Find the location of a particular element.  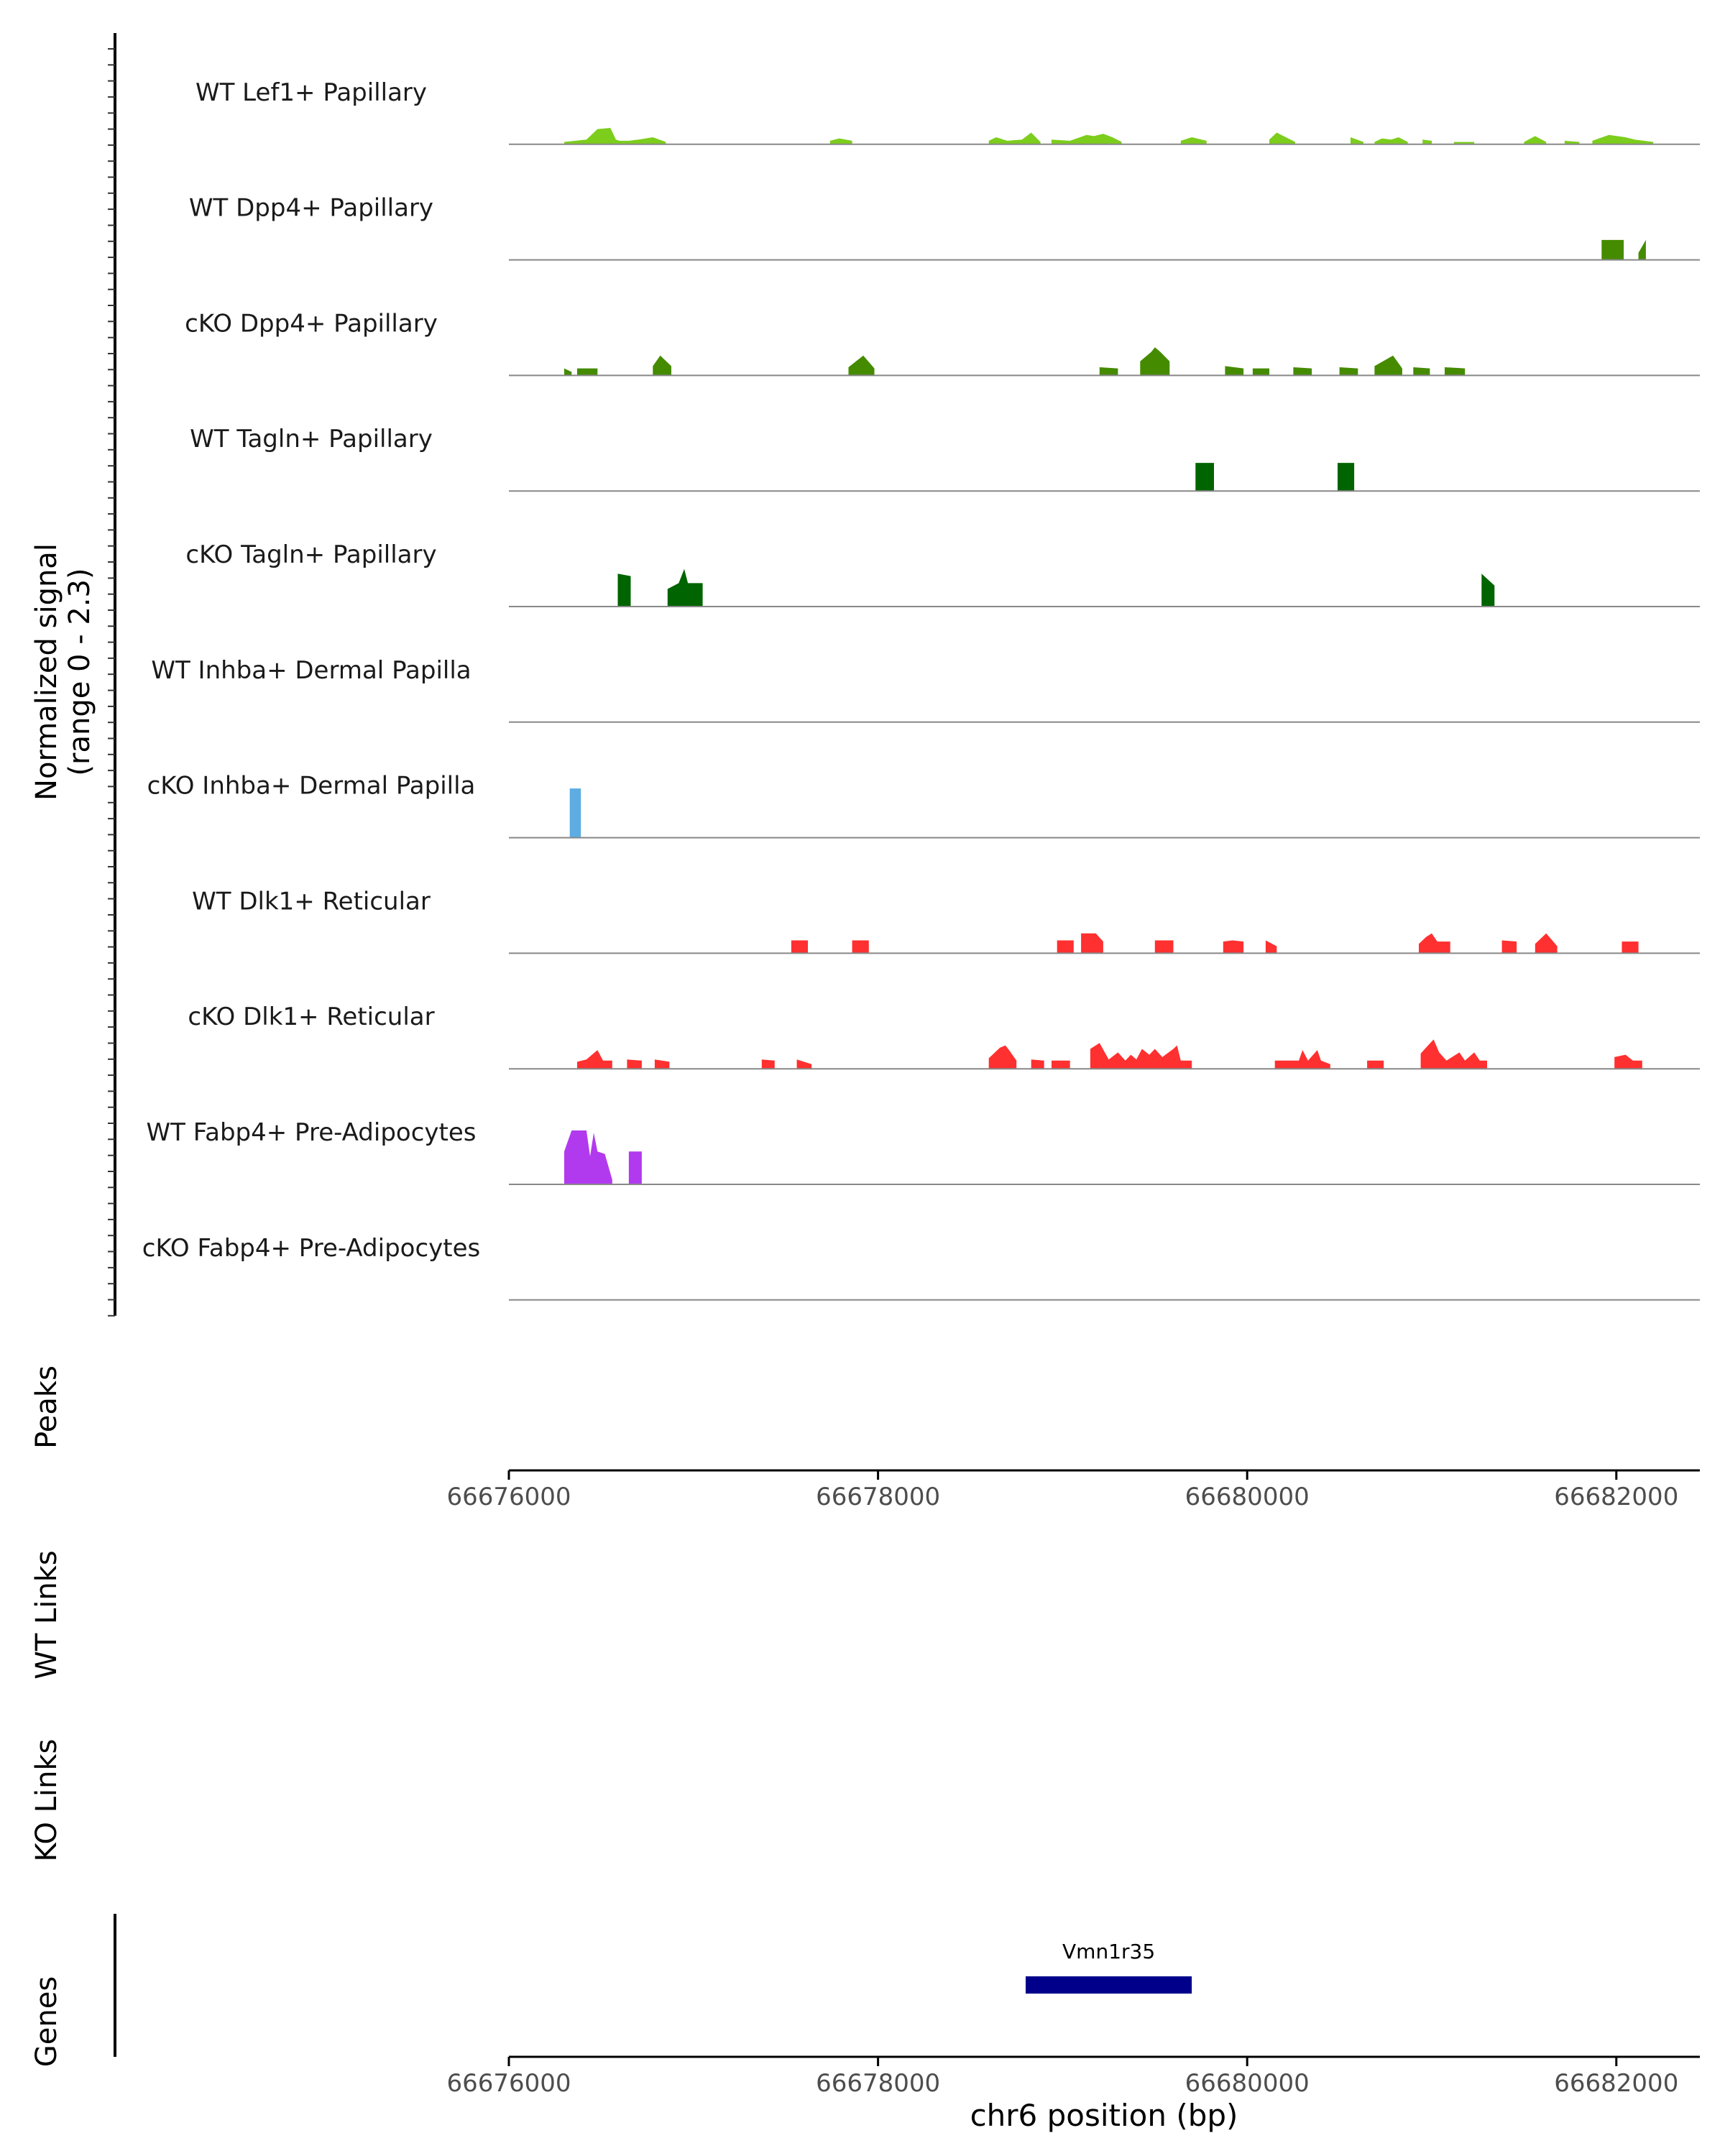

track-label: WT Lef1+ Papillary is located at coordinates (311, 93).